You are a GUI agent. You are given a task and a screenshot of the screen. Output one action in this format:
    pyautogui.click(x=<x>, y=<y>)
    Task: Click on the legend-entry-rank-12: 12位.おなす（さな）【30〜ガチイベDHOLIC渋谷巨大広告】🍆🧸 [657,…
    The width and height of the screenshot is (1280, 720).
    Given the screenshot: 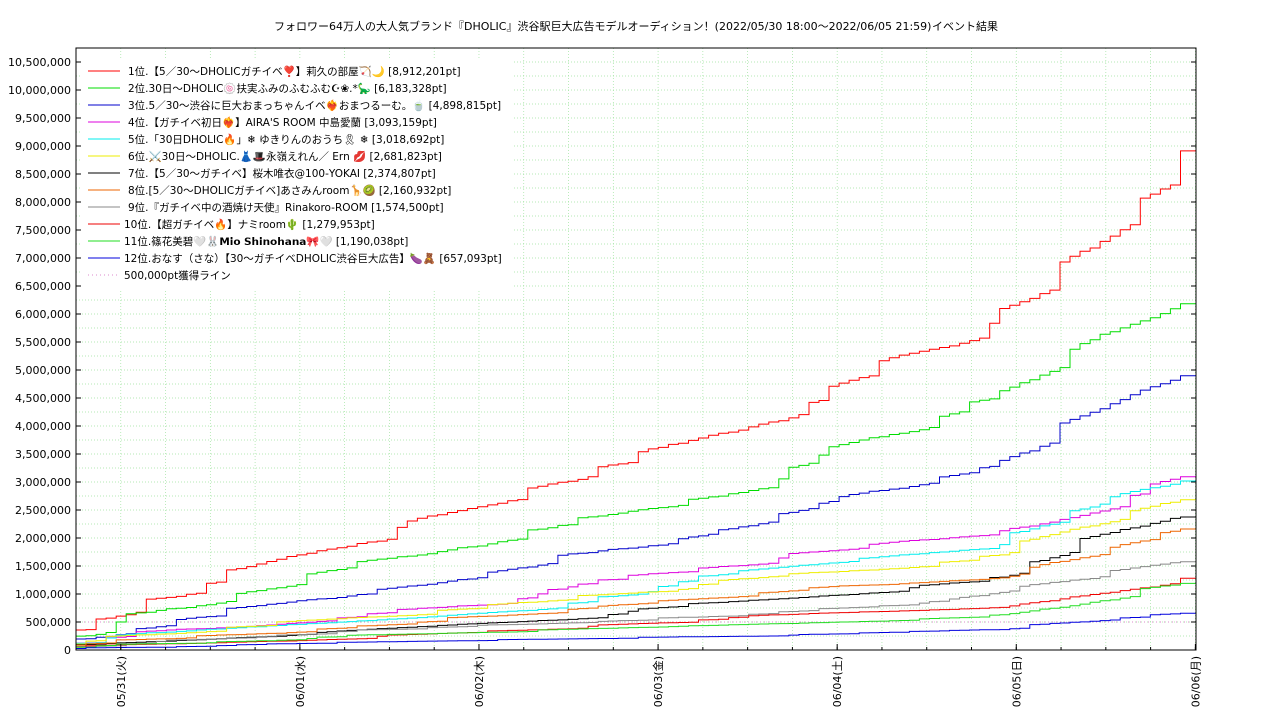 What is the action you would take?
    pyautogui.click(x=313, y=258)
    